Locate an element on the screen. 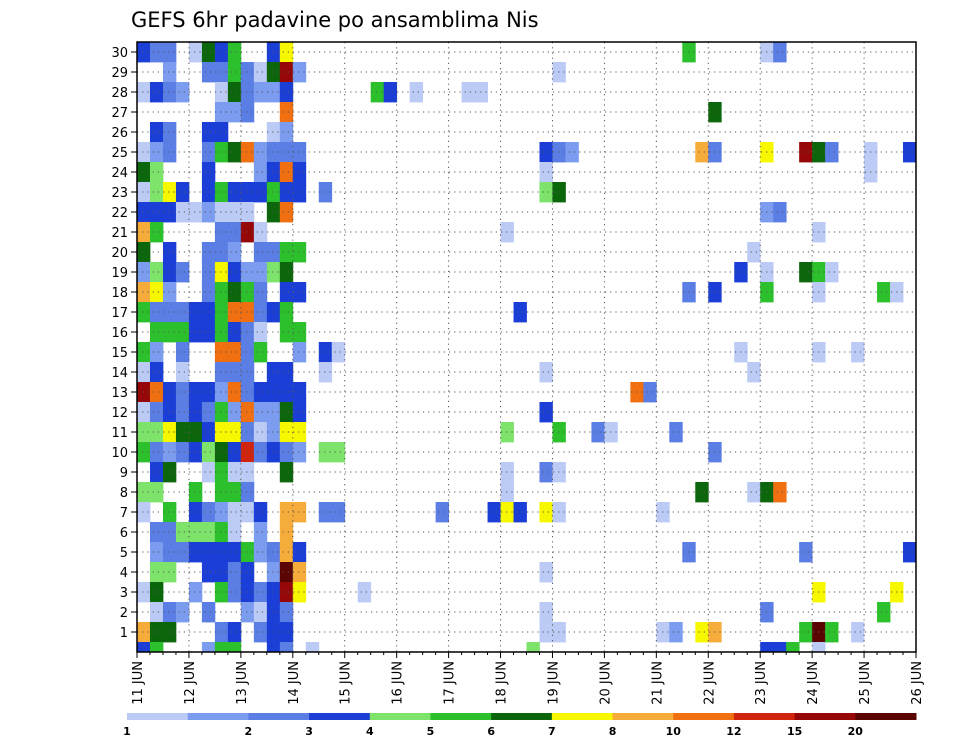  colorbar-legend: 2 3 4 5 6 7 8 10 12 15 20 1 is located at coordinates (520, 725).